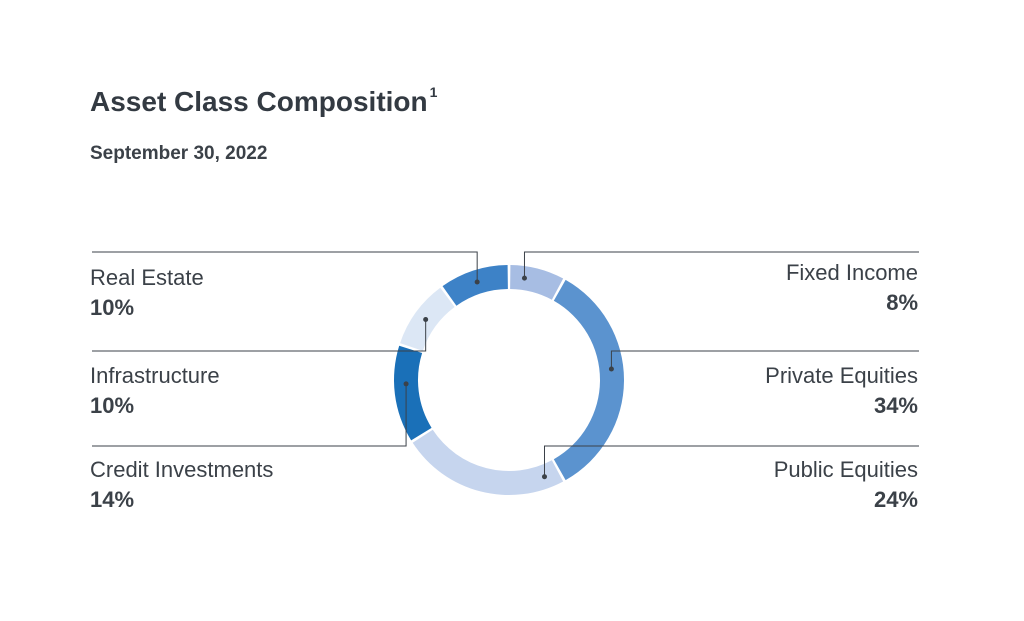 The width and height of the screenshot is (1024, 621). I want to click on leader-line-private-equities, so click(763, 361).